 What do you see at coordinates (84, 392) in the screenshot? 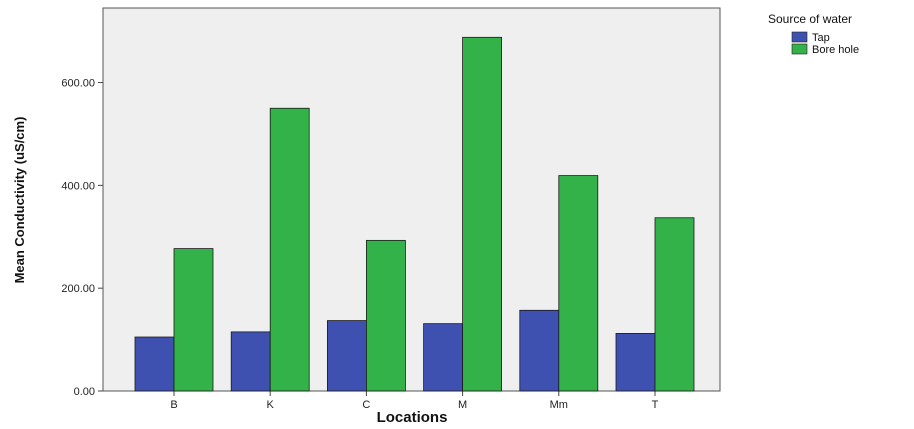
I see `y-tick-label: 0.00` at bounding box center [84, 392].